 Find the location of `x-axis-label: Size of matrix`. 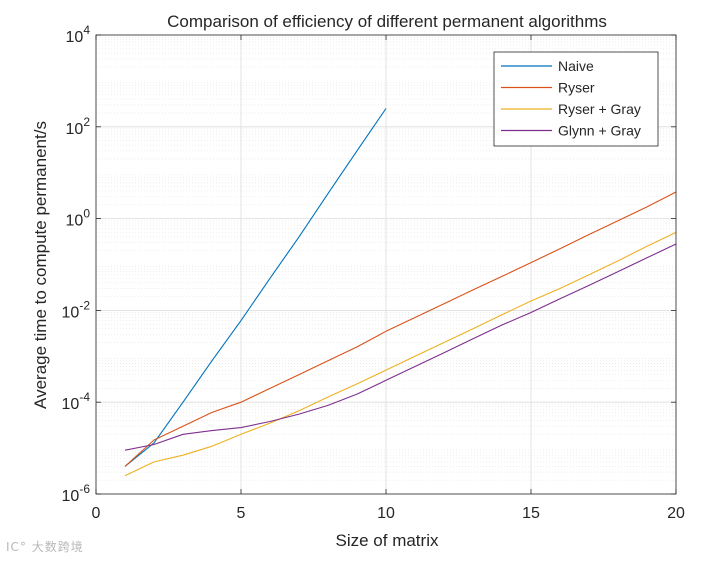

x-axis-label: Size of matrix is located at coordinates (387, 540).